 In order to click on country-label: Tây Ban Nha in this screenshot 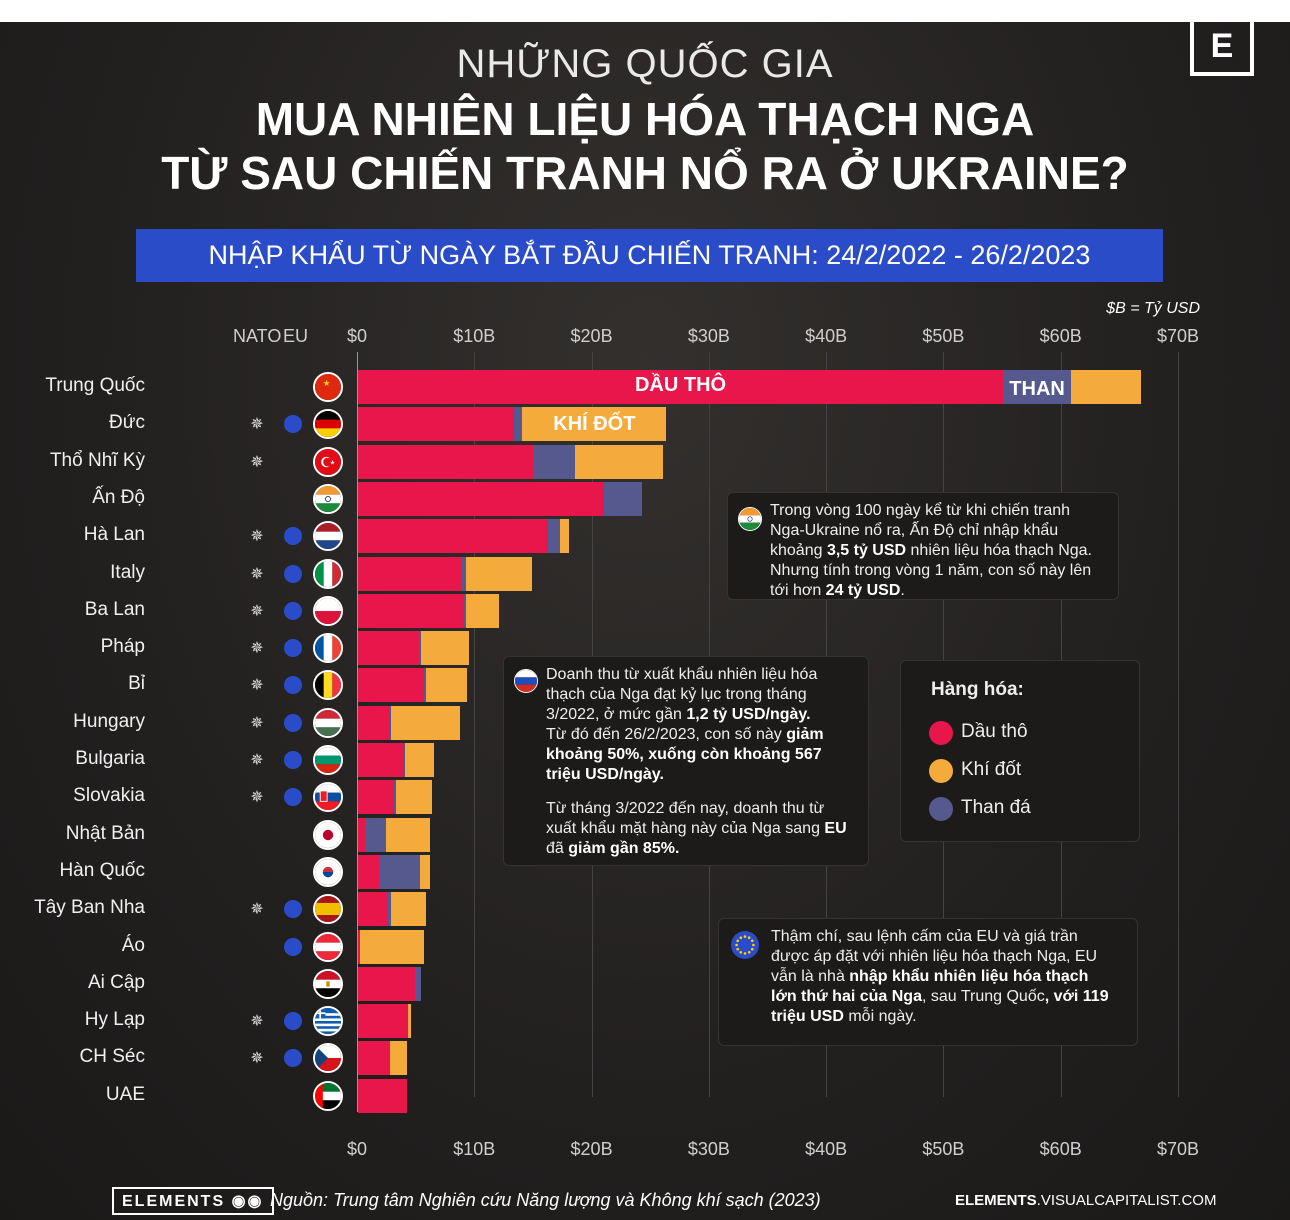, I will do `click(89, 908)`.